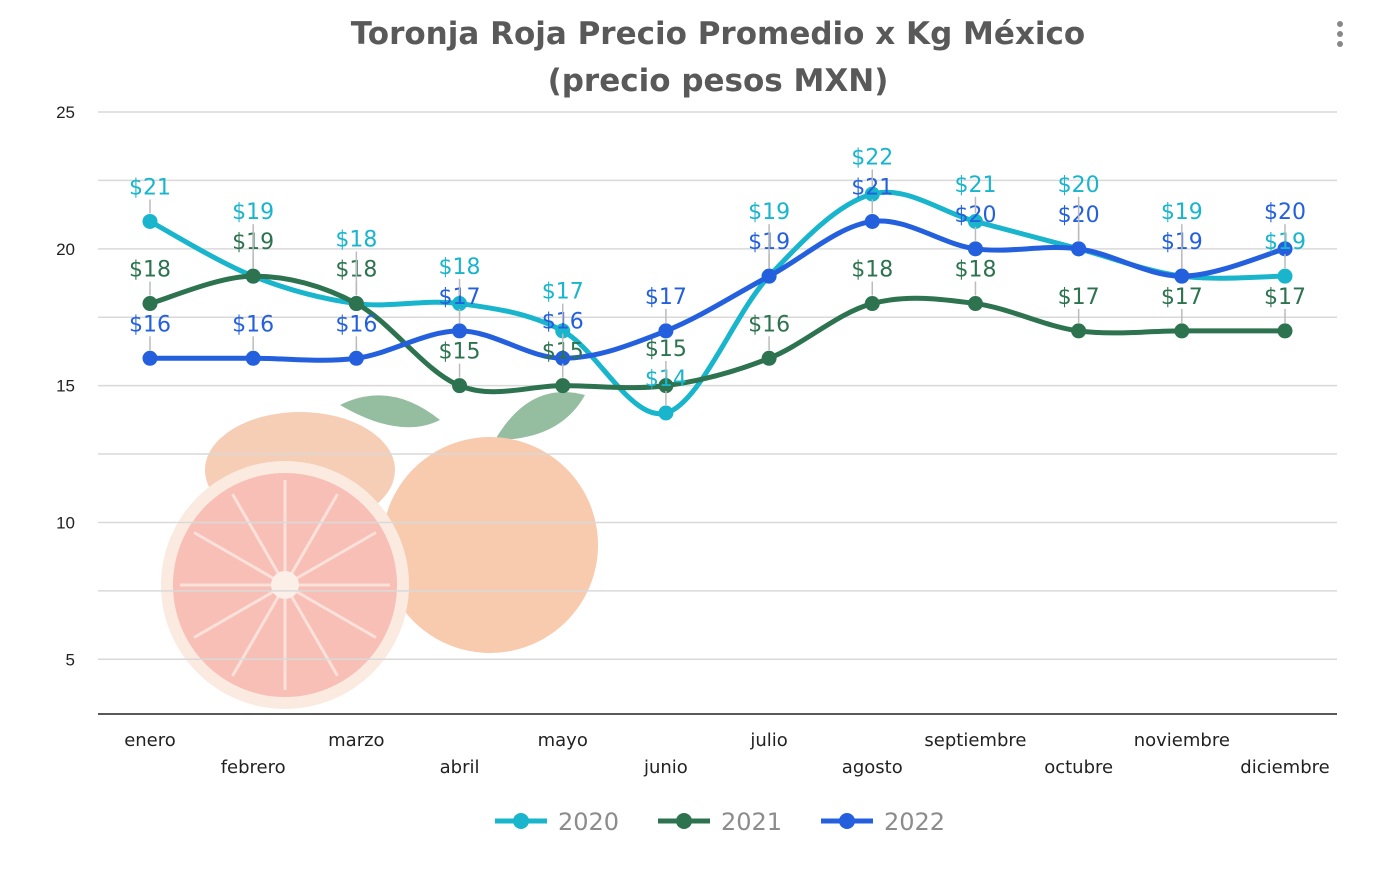 Image resolution: width=1400 pixels, height=874 pixels. What do you see at coordinates (872, 767) in the screenshot?
I see `x-tick-label: agosto` at bounding box center [872, 767].